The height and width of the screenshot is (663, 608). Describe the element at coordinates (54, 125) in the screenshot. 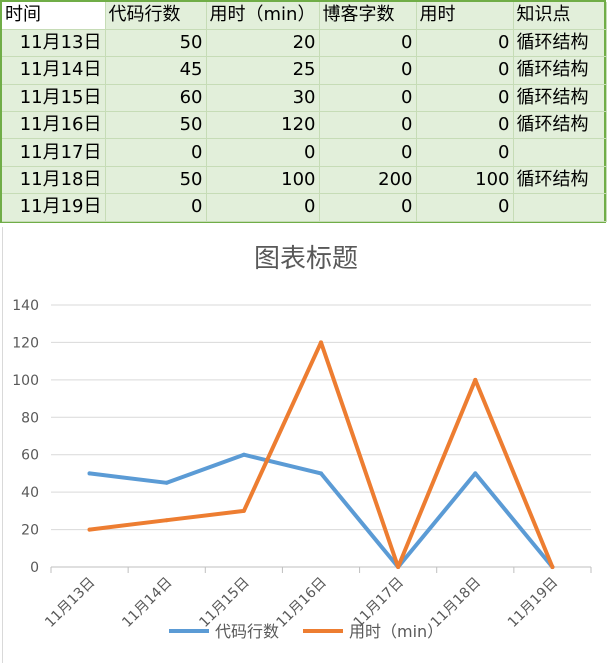

I see `table-cell: 11月16日` at that location.